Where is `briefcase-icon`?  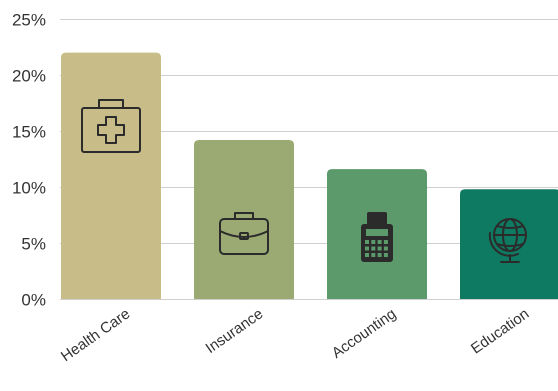 briefcase-icon is located at coordinates (244, 233).